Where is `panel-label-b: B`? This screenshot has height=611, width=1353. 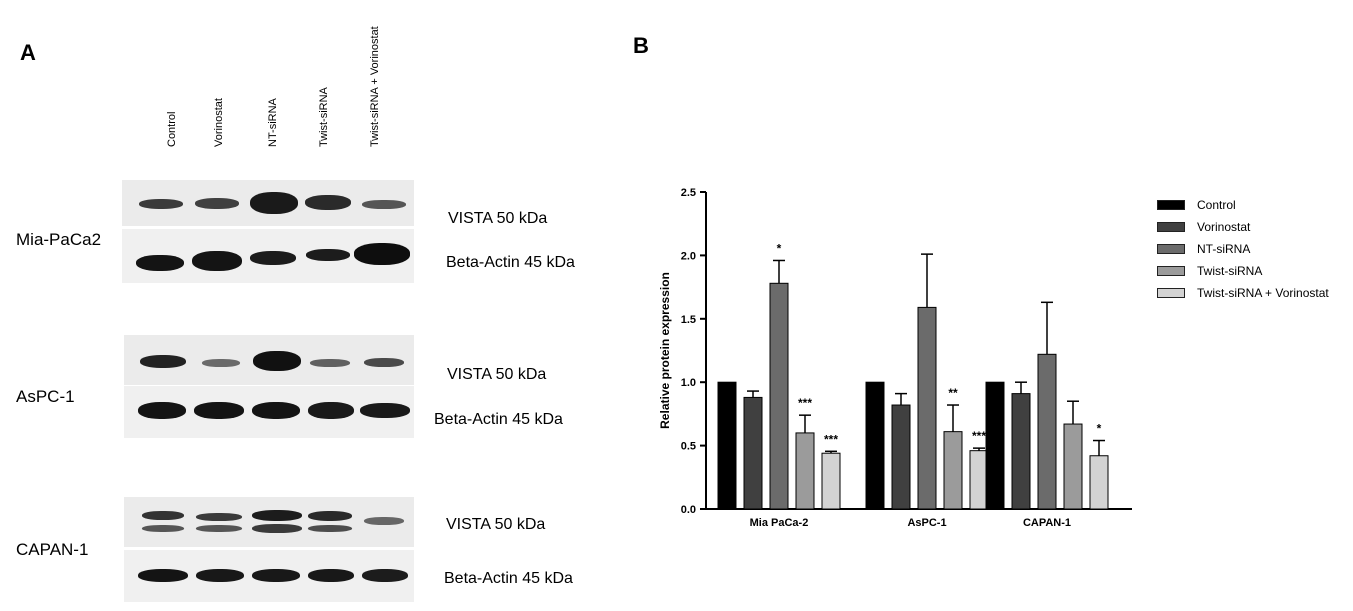
panel-label-b: B is located at coordinates (641, 45).